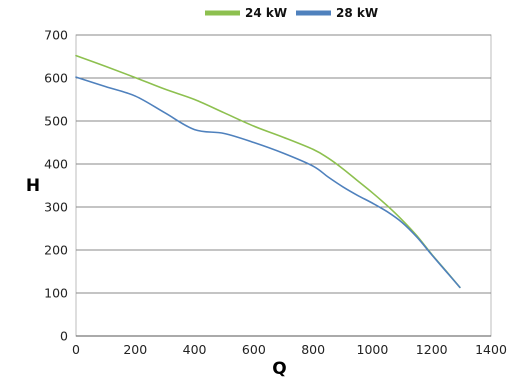  I want to click on x-tick-label: 200, so click(135, 349).